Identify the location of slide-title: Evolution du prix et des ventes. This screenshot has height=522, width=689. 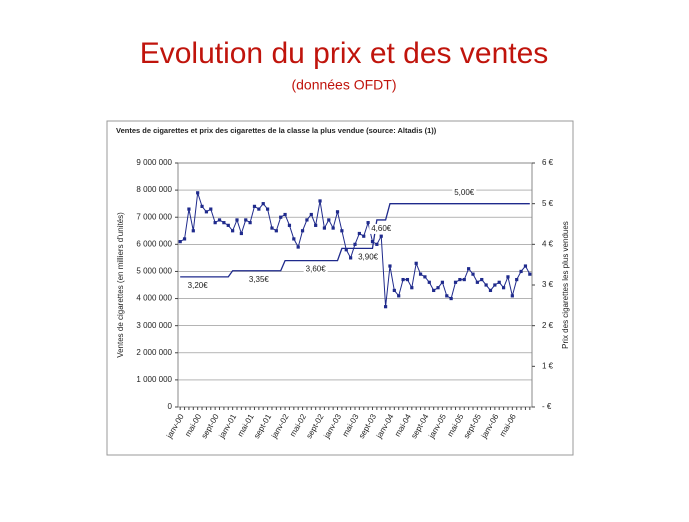
(344, 53).